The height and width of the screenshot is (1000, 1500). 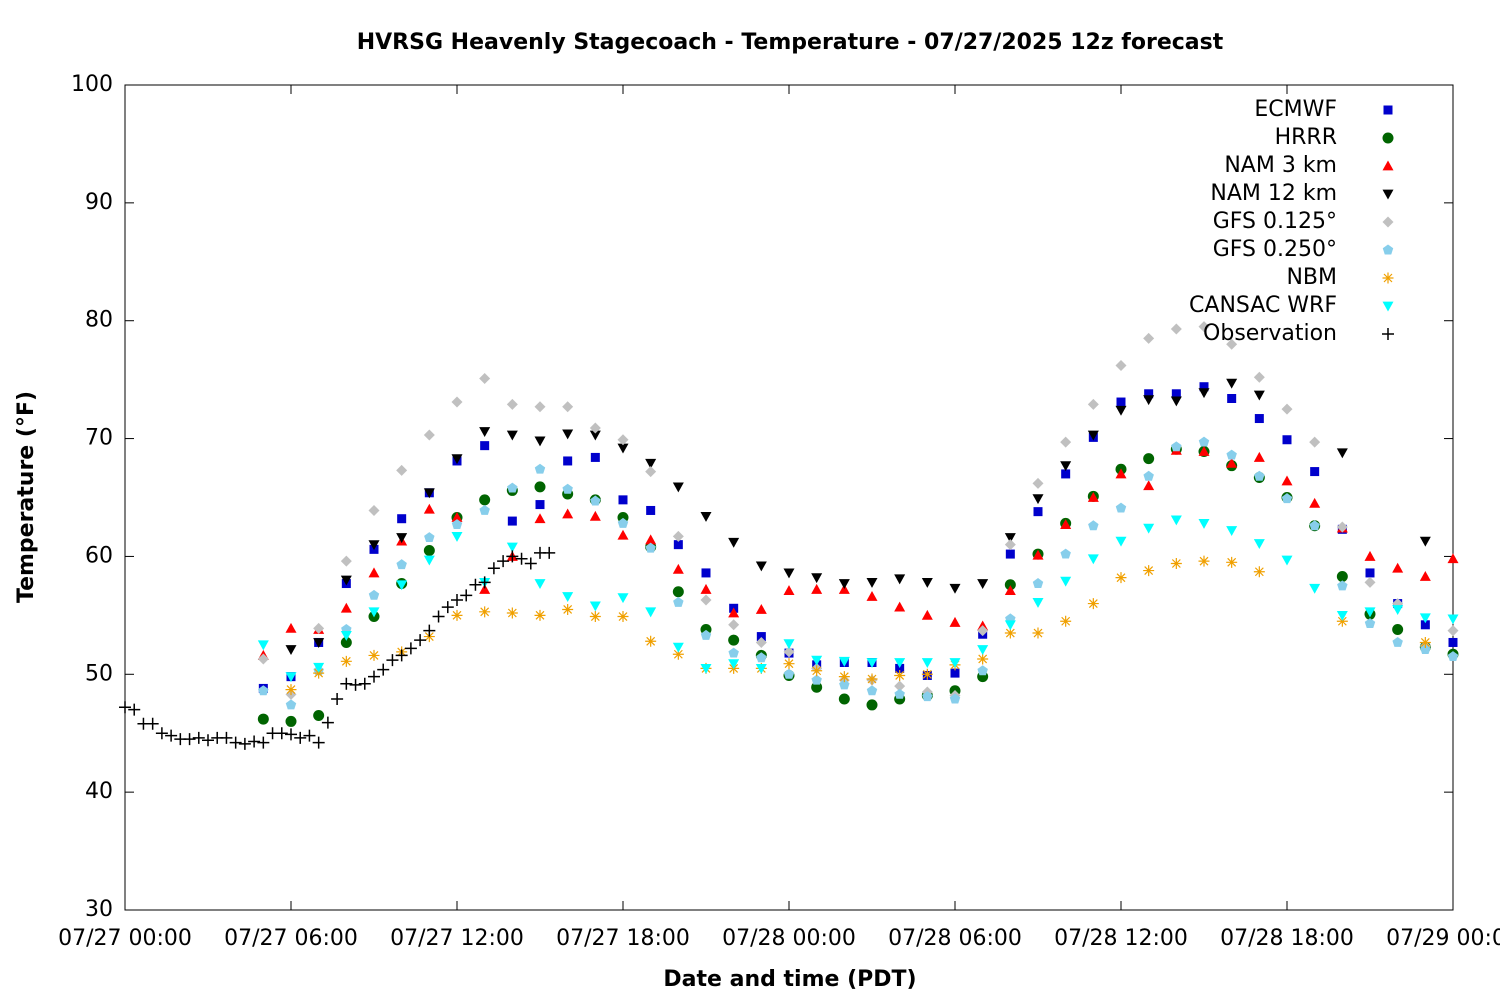 I want to click on y-axis-label: Temperature (°F), so click(x=26, y=497).